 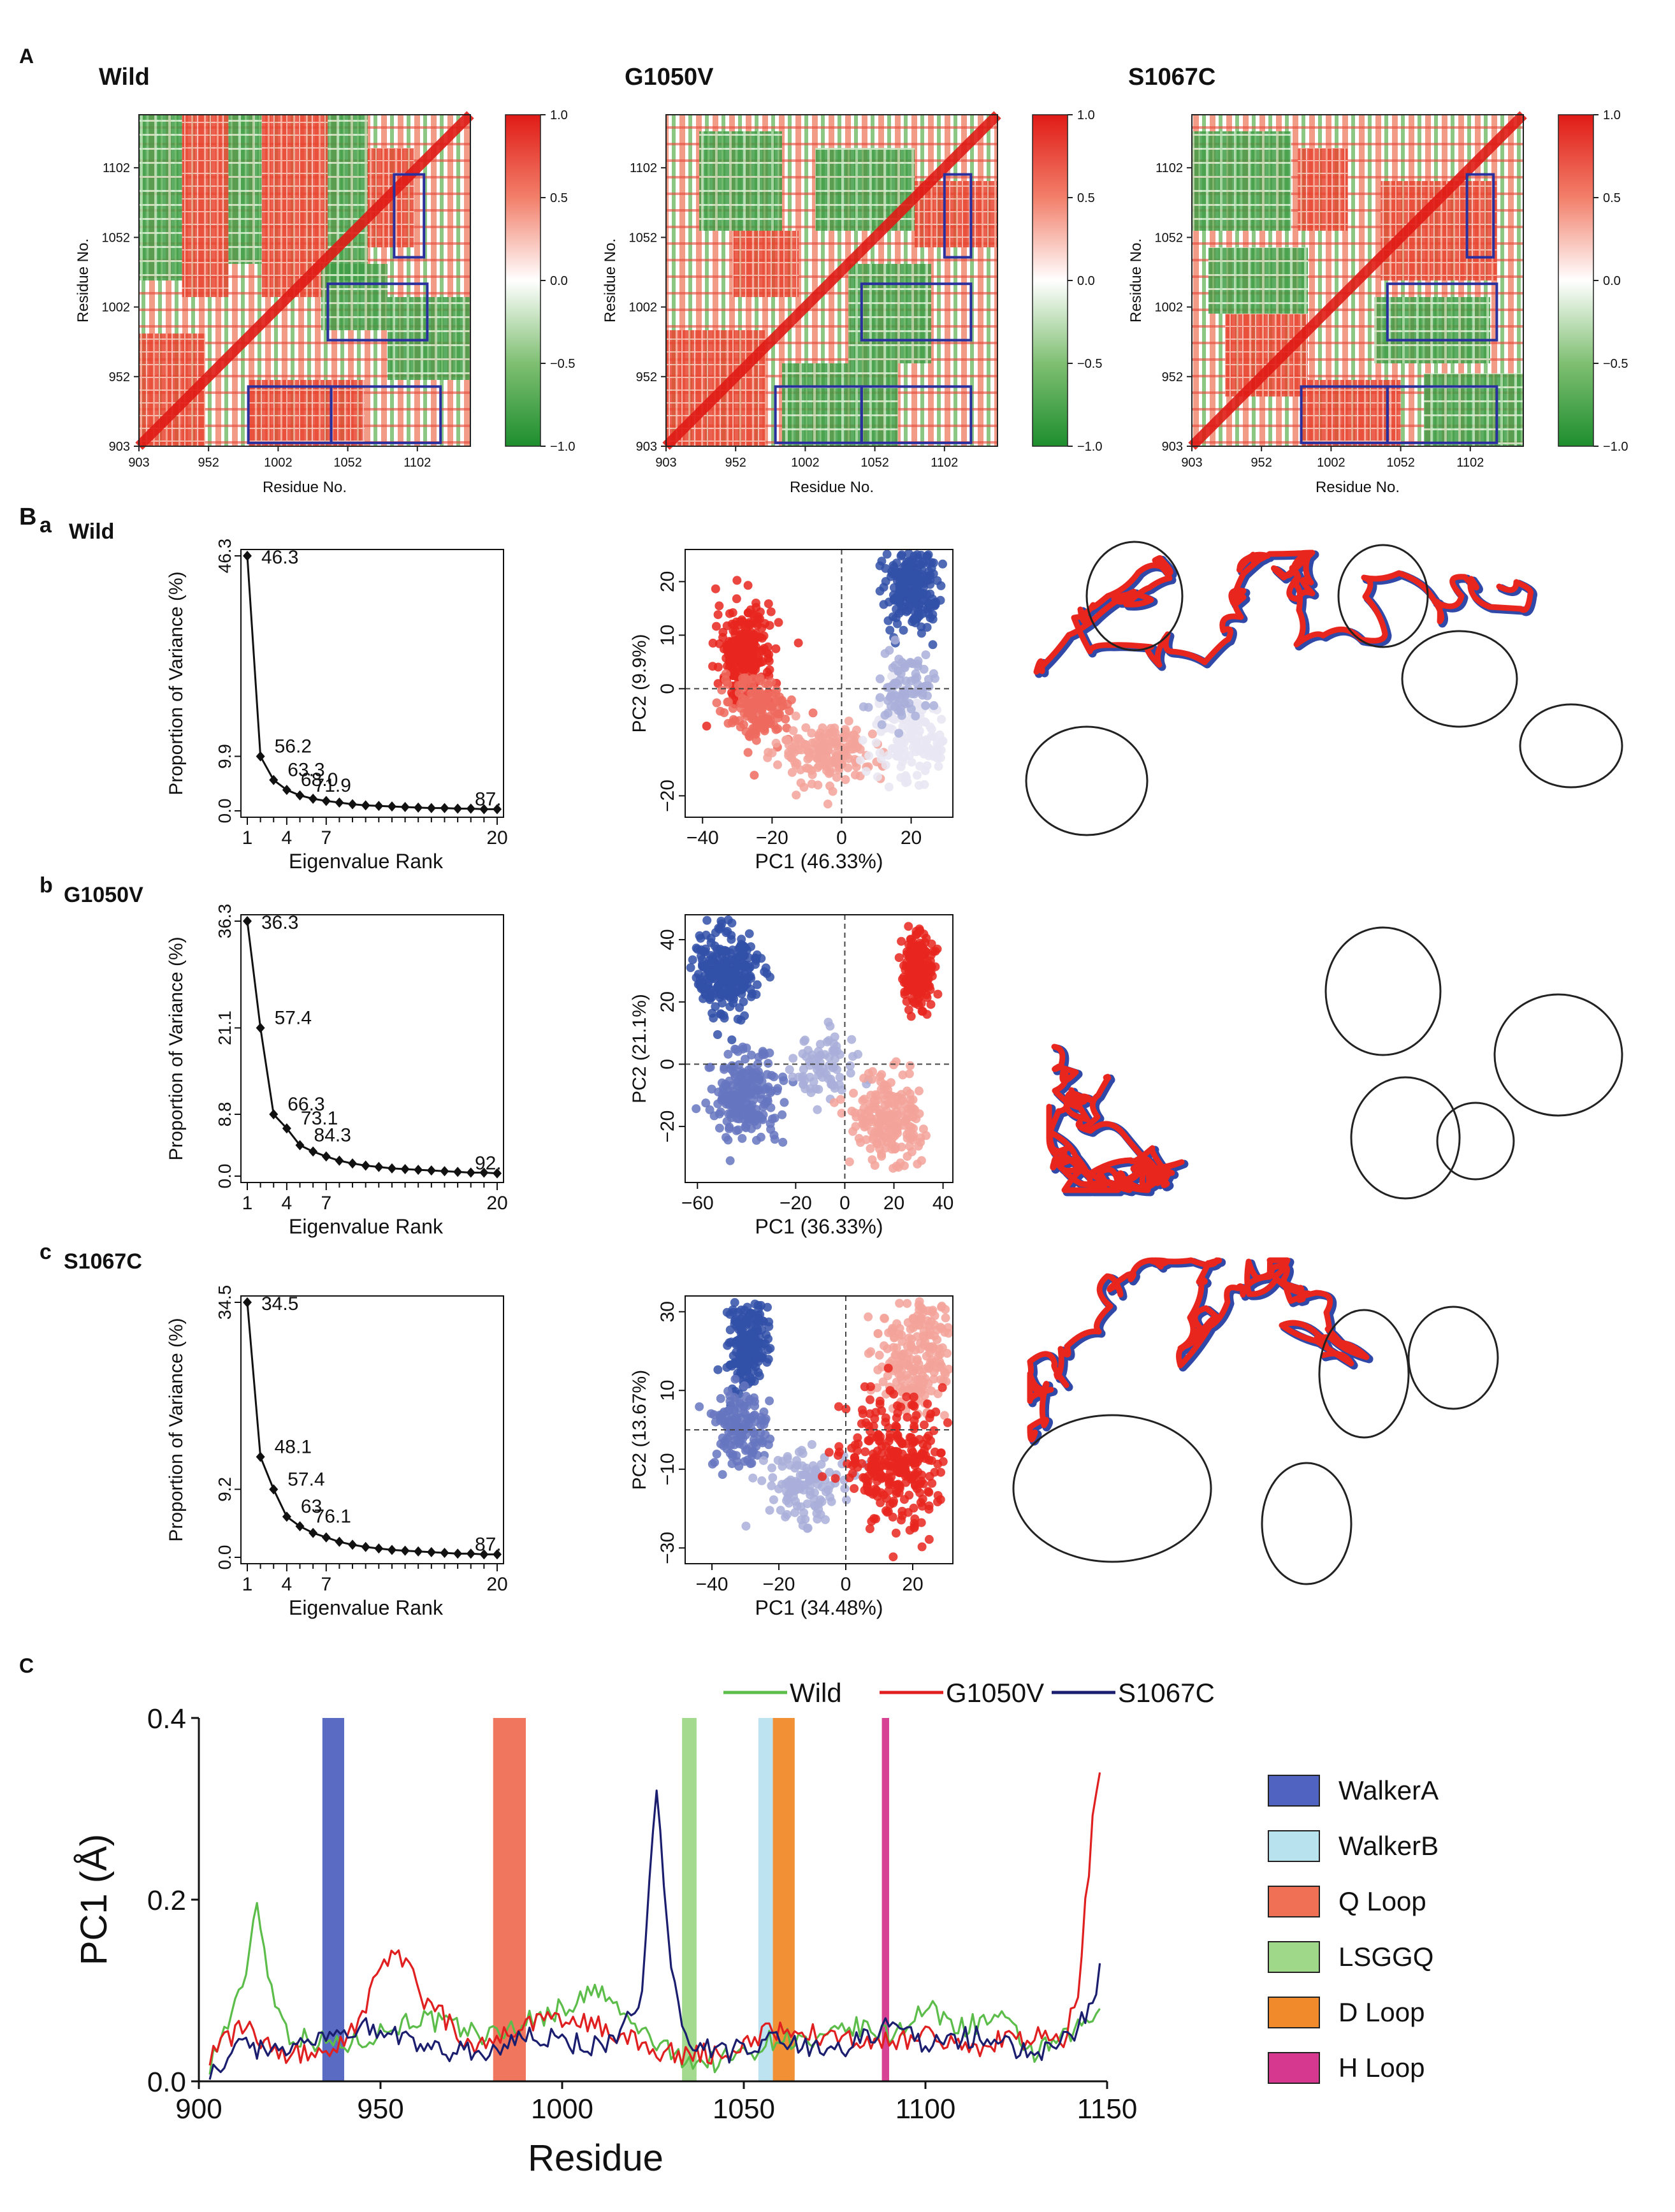 What do you see at coordinates (654, 1934) in the screenshot?
I see `series-line` at bounding box center [654, 1934].